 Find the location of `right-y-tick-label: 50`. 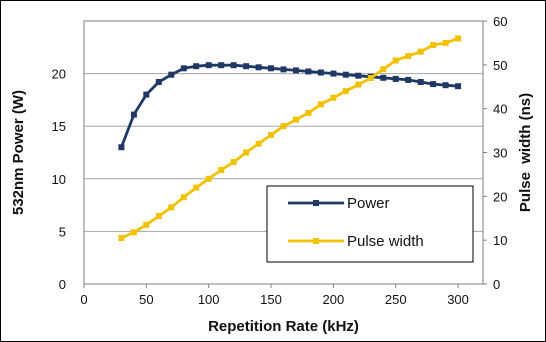

right-y-tick-label: 50 is located at coordinates (500, 65).